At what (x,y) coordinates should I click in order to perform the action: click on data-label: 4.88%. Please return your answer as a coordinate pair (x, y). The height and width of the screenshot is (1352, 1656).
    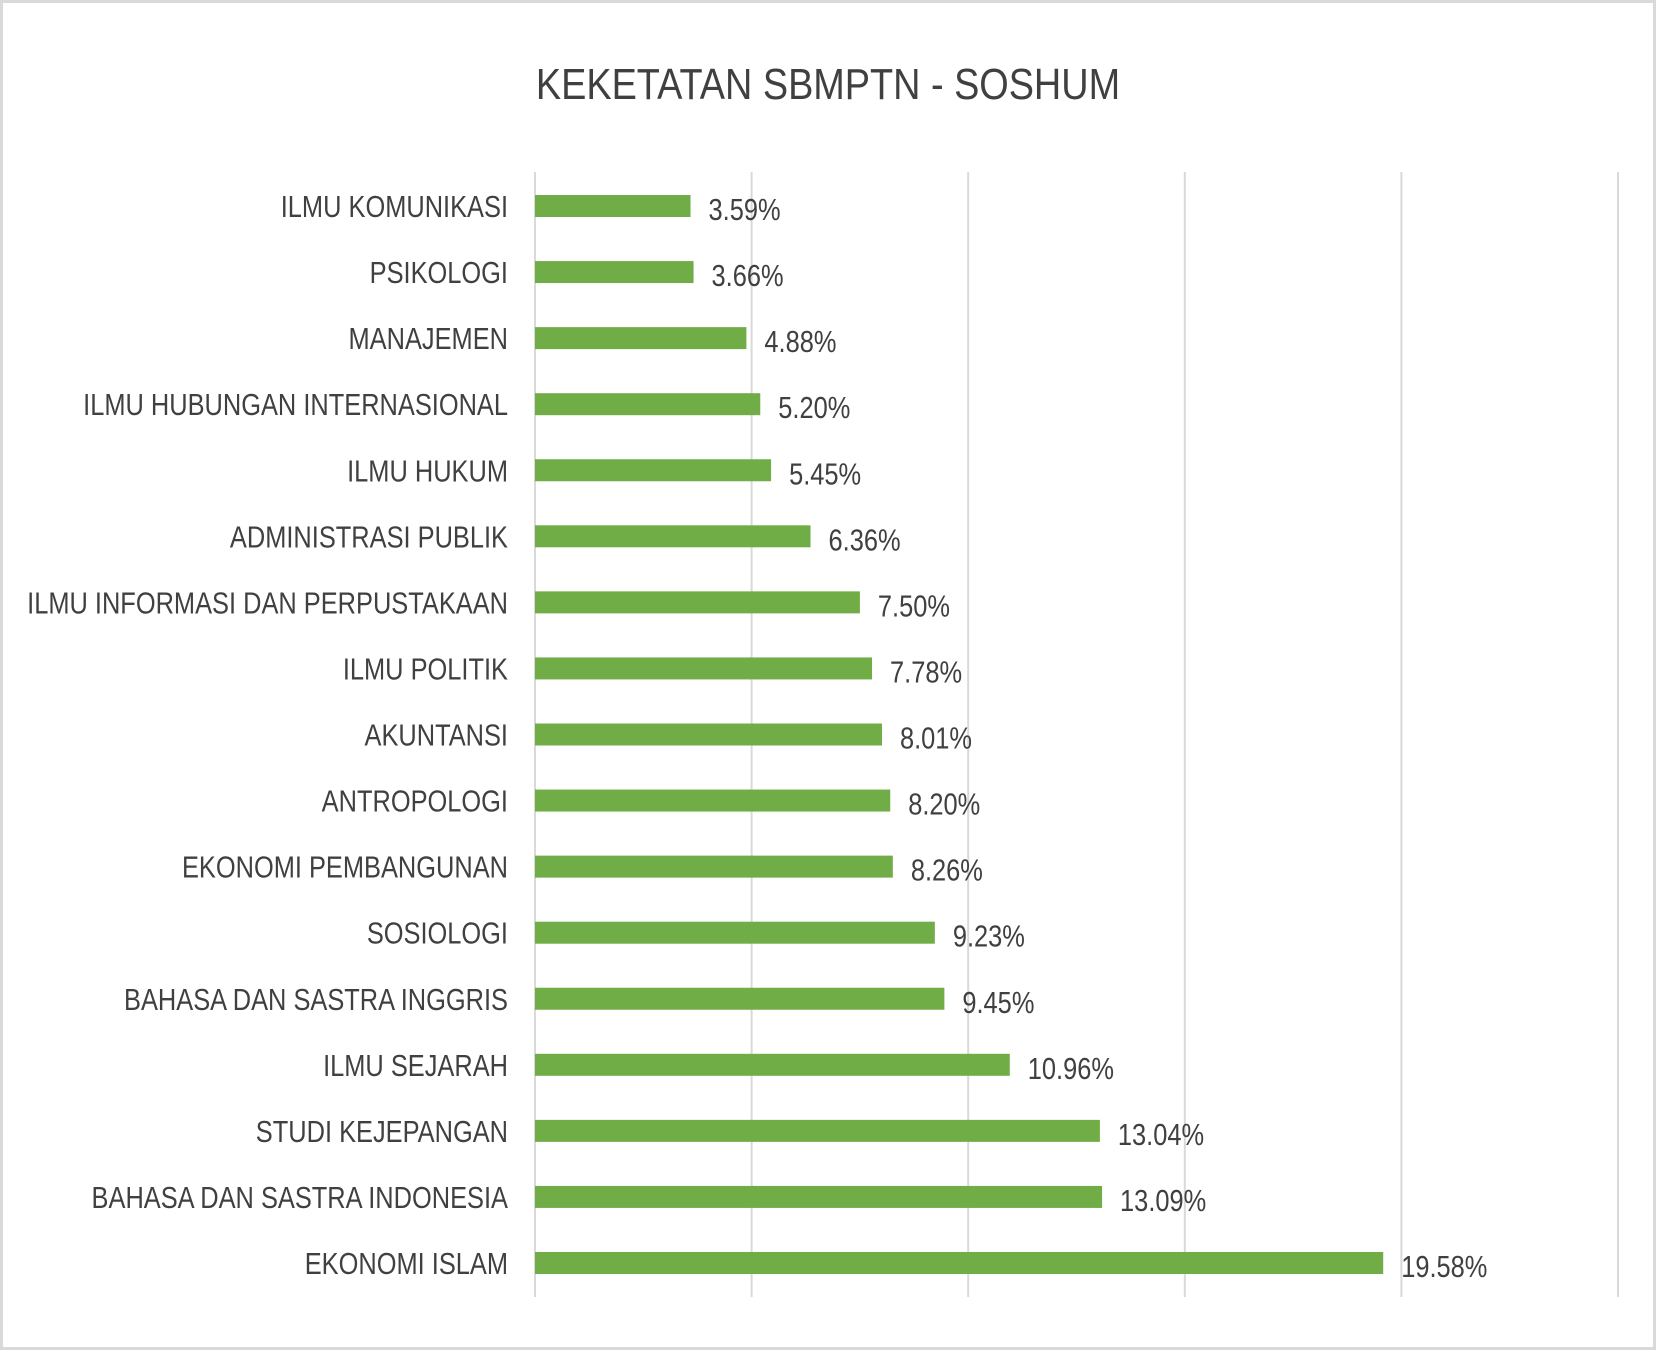
    Looking at the image, I should click on (800, 342).